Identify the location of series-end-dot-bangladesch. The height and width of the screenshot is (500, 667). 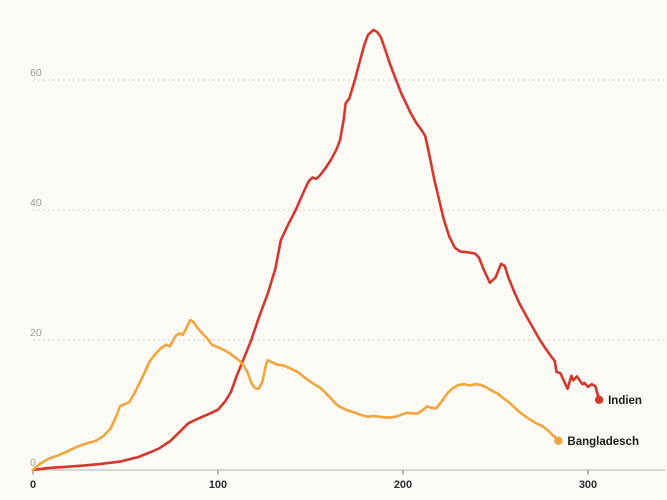
(558, 440).